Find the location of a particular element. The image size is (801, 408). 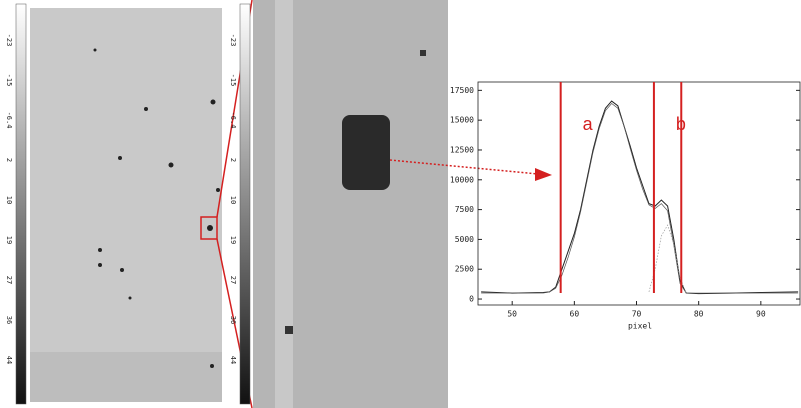

region-label: a is located at coordinates (588, 124).